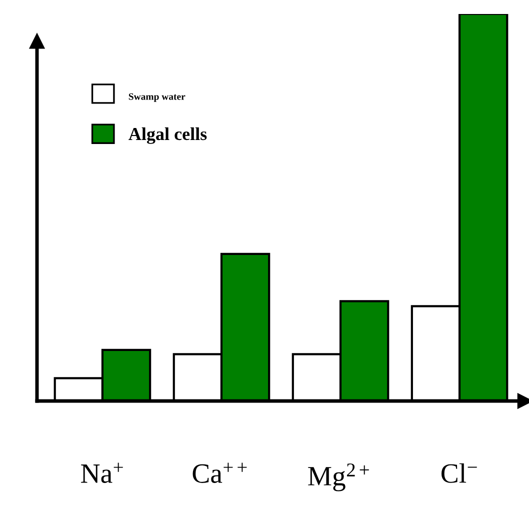 This screenshot has width=529, height=520. Describe the element at coordinates (157, 97) in the screenshot. I see `legend-label: Swamp water` at that location.